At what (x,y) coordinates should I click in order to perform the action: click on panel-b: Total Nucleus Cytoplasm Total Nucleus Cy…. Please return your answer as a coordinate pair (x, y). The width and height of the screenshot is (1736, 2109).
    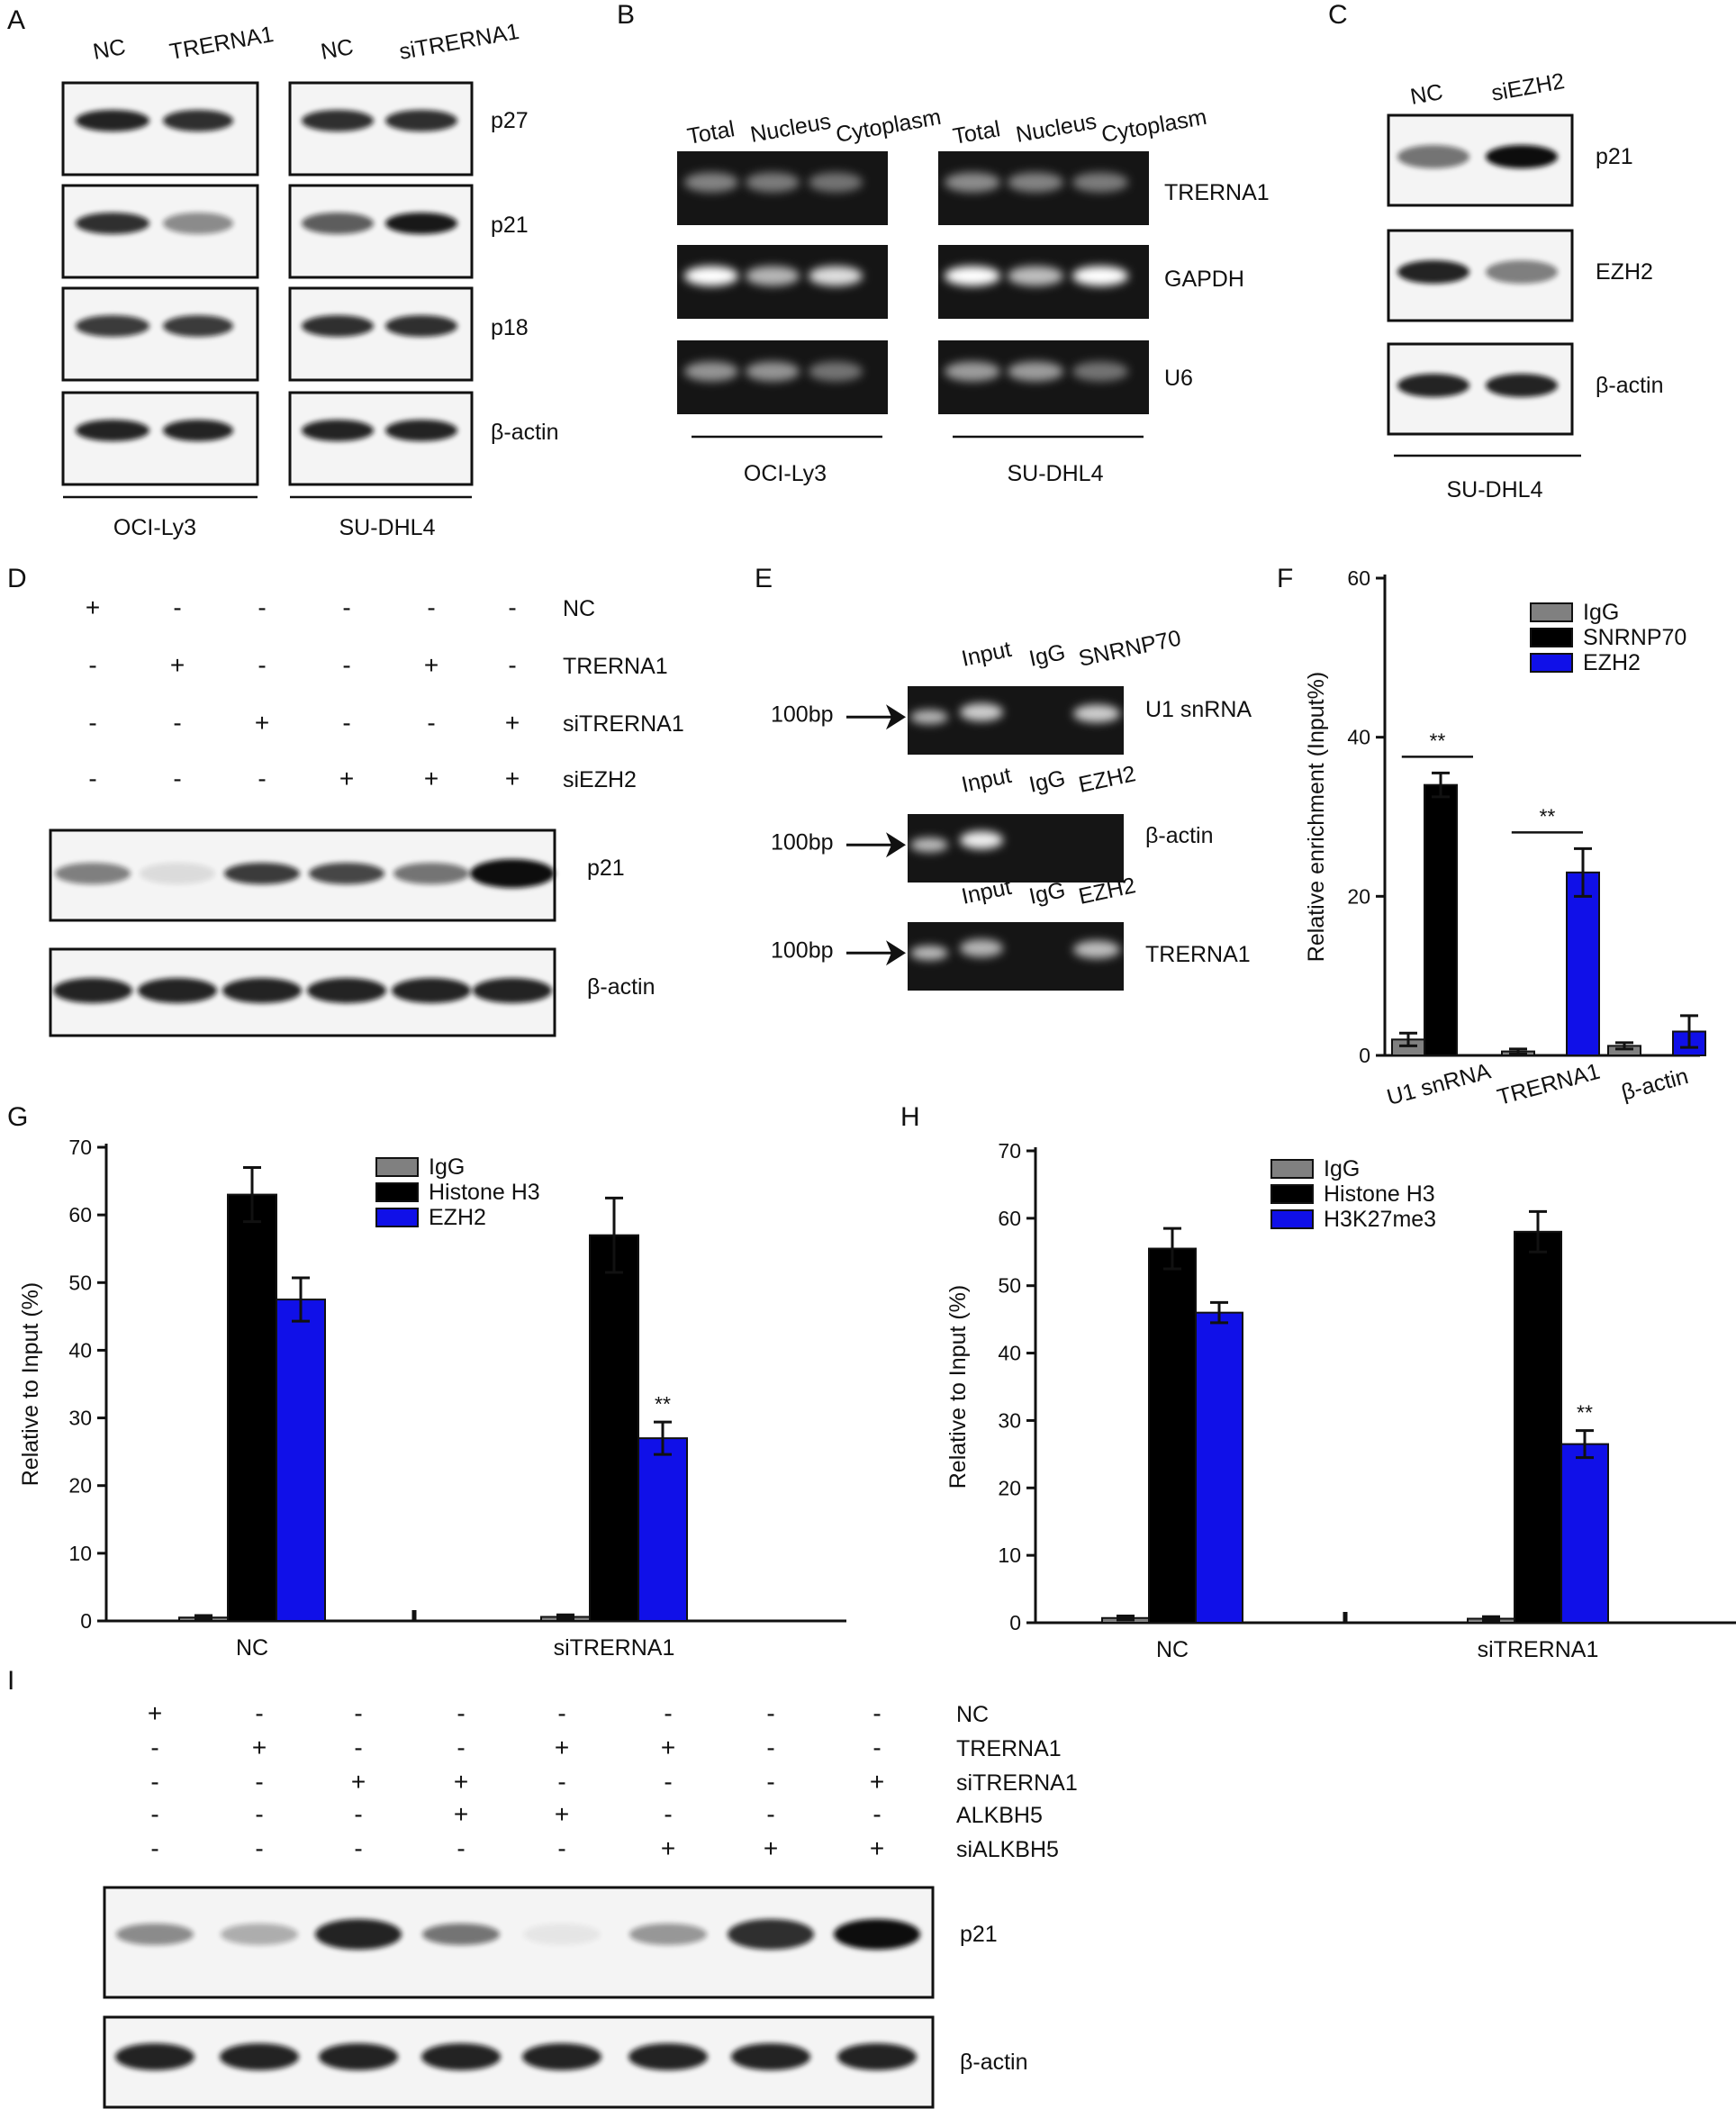
    Looking at the image, I should click on (973, 295).